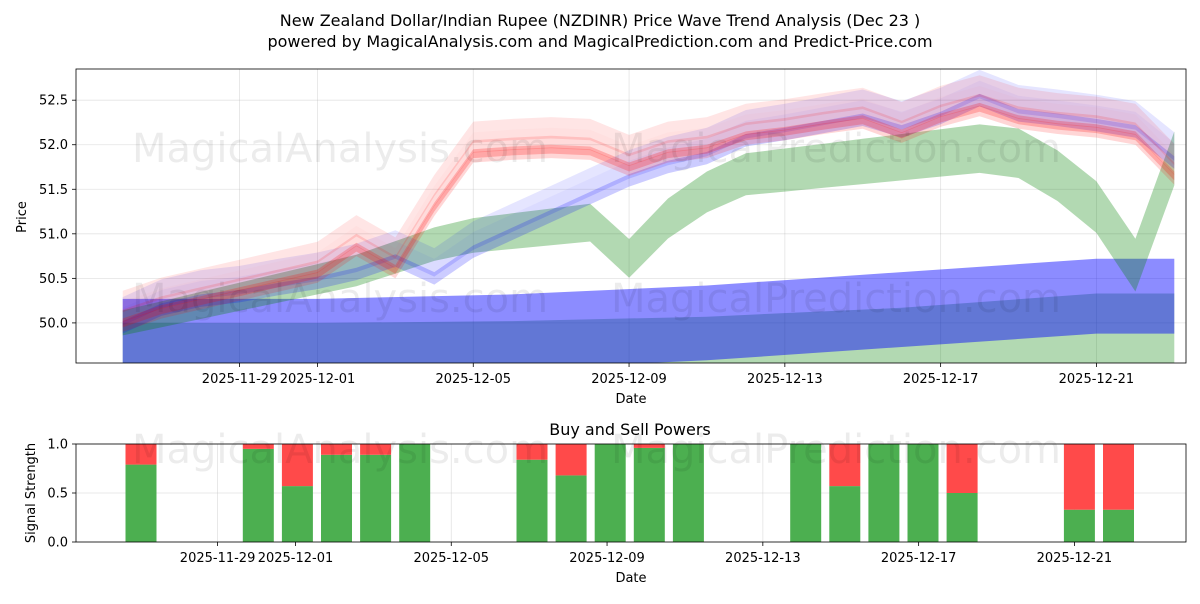 Image resolution: width=1200 pixels, height=604 pixels. I want to click on power-xtick-label-2: 2025-12-05, so click(451, 558).